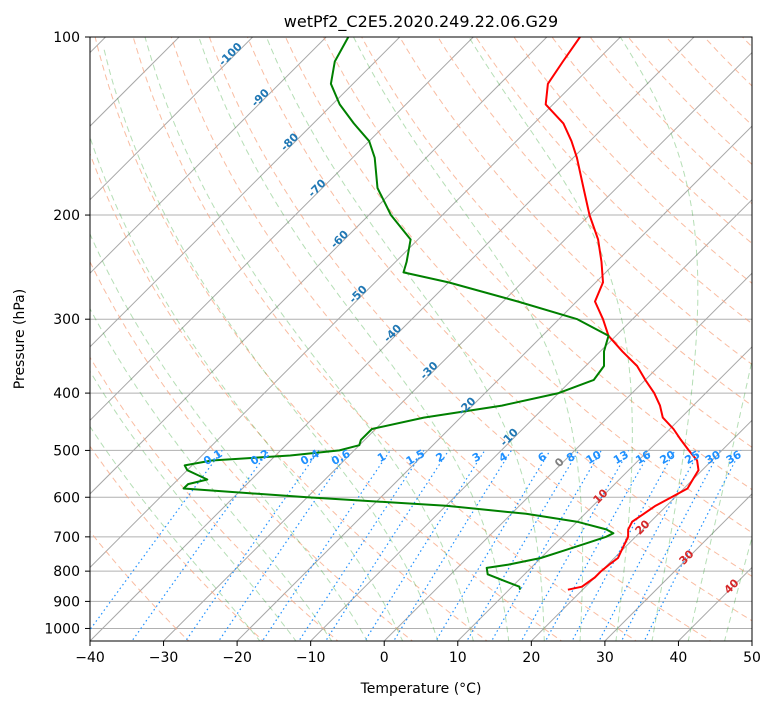 This screenshot has height=708, width=775. Describe the element at coordinates (421, 22) in the screenshot. I see `chart-title: wetPf2_C2E5.2020.249.22.06.G29` at that location.